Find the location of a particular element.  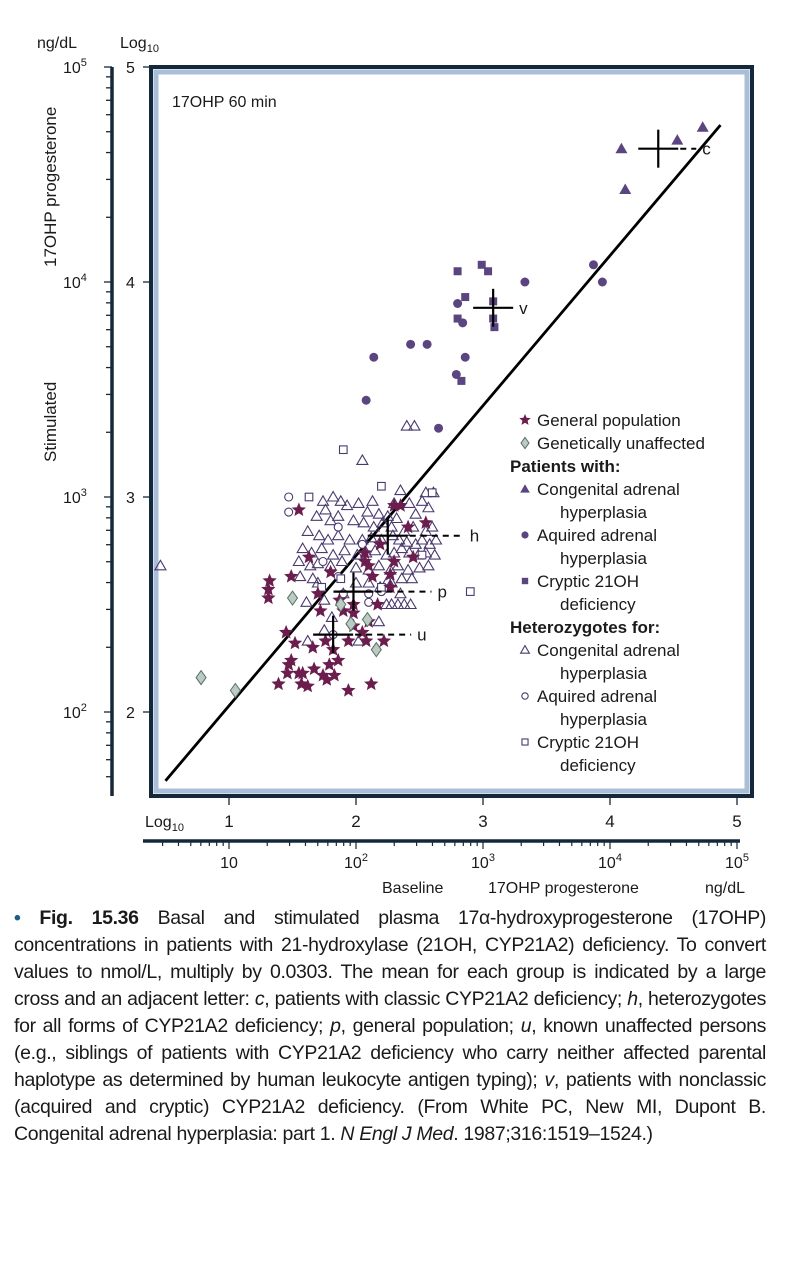

legend-marker-triangle-open is located at coordinates (525, 649).